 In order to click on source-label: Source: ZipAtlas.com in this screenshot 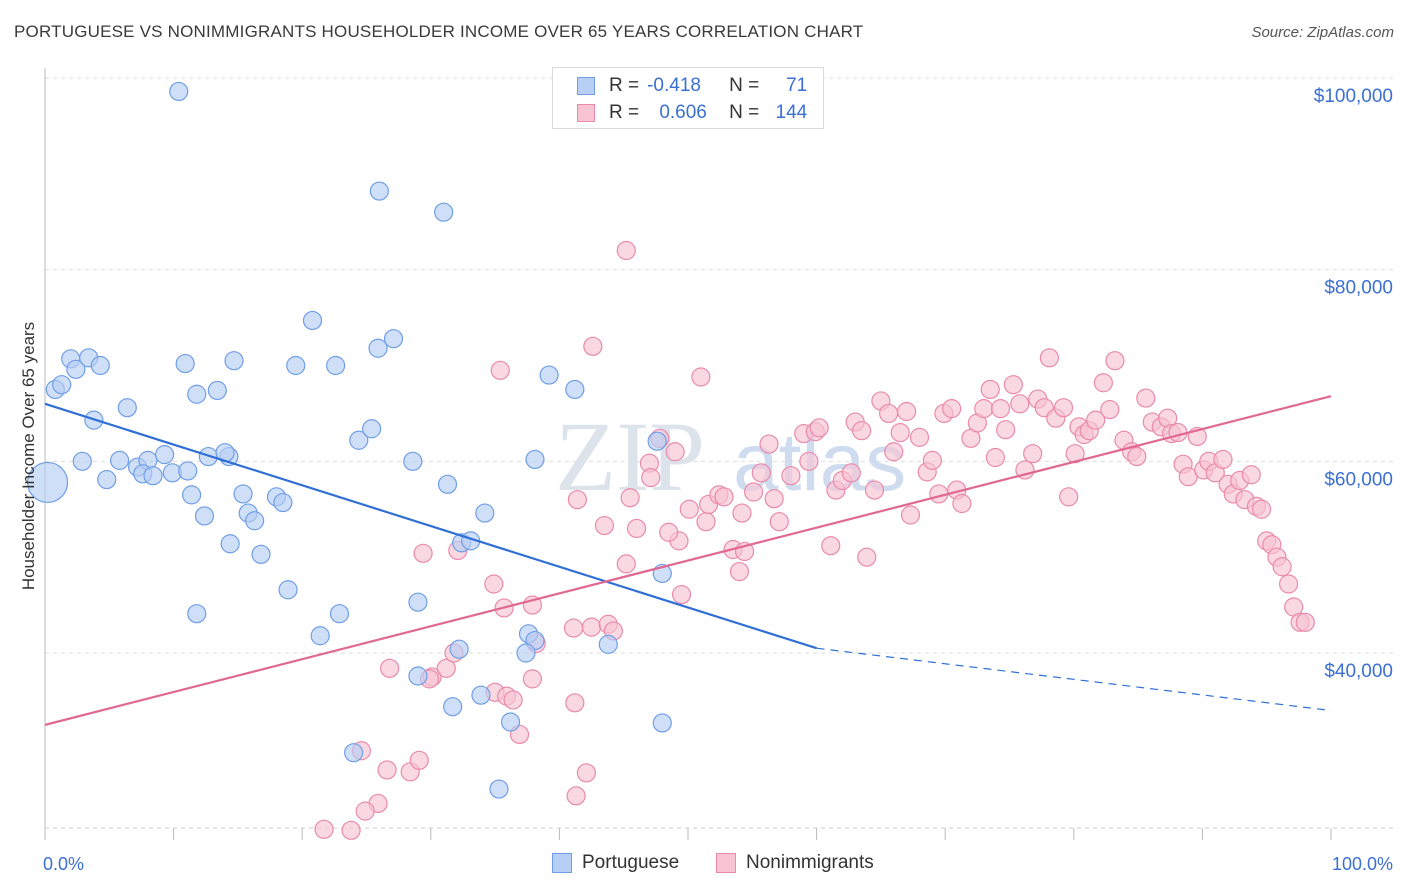, I will do `click(1322, 32)`.